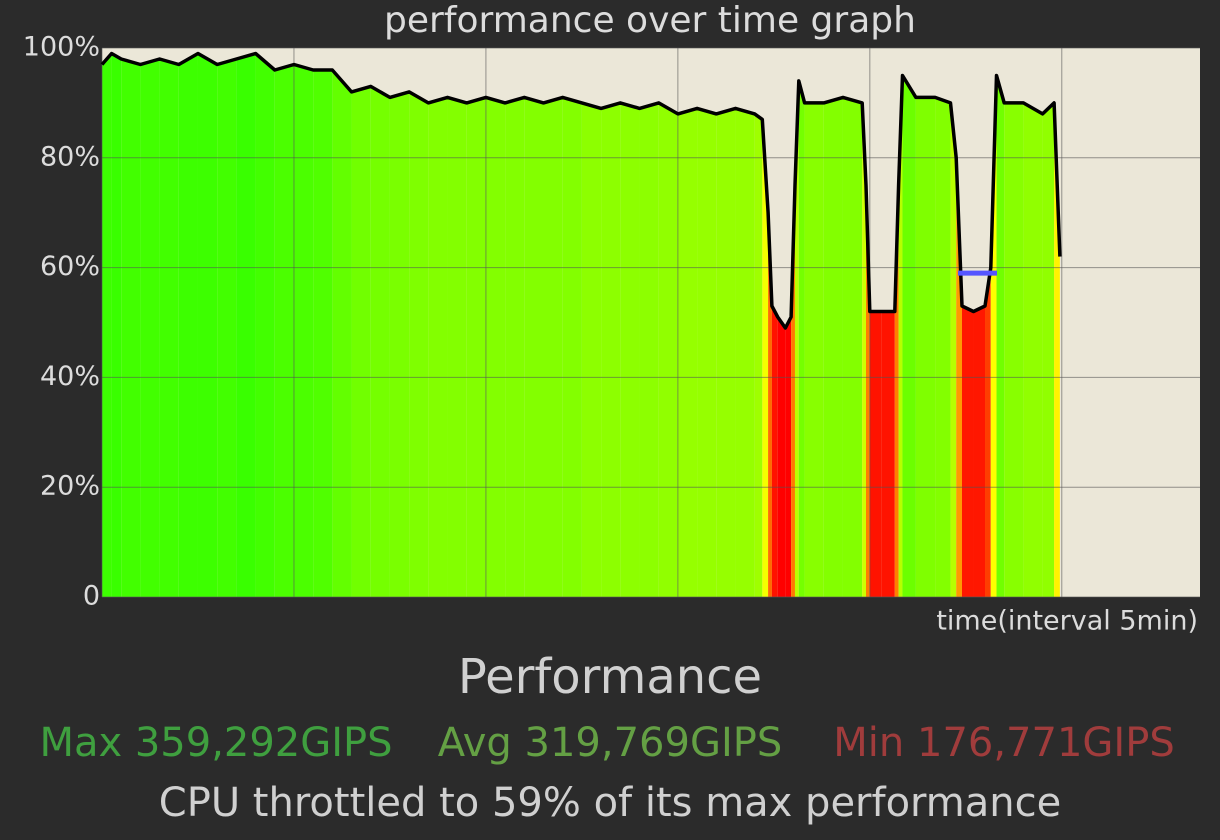  I want to click on stat: Avg 319,769GIPS, so click(610, 743).